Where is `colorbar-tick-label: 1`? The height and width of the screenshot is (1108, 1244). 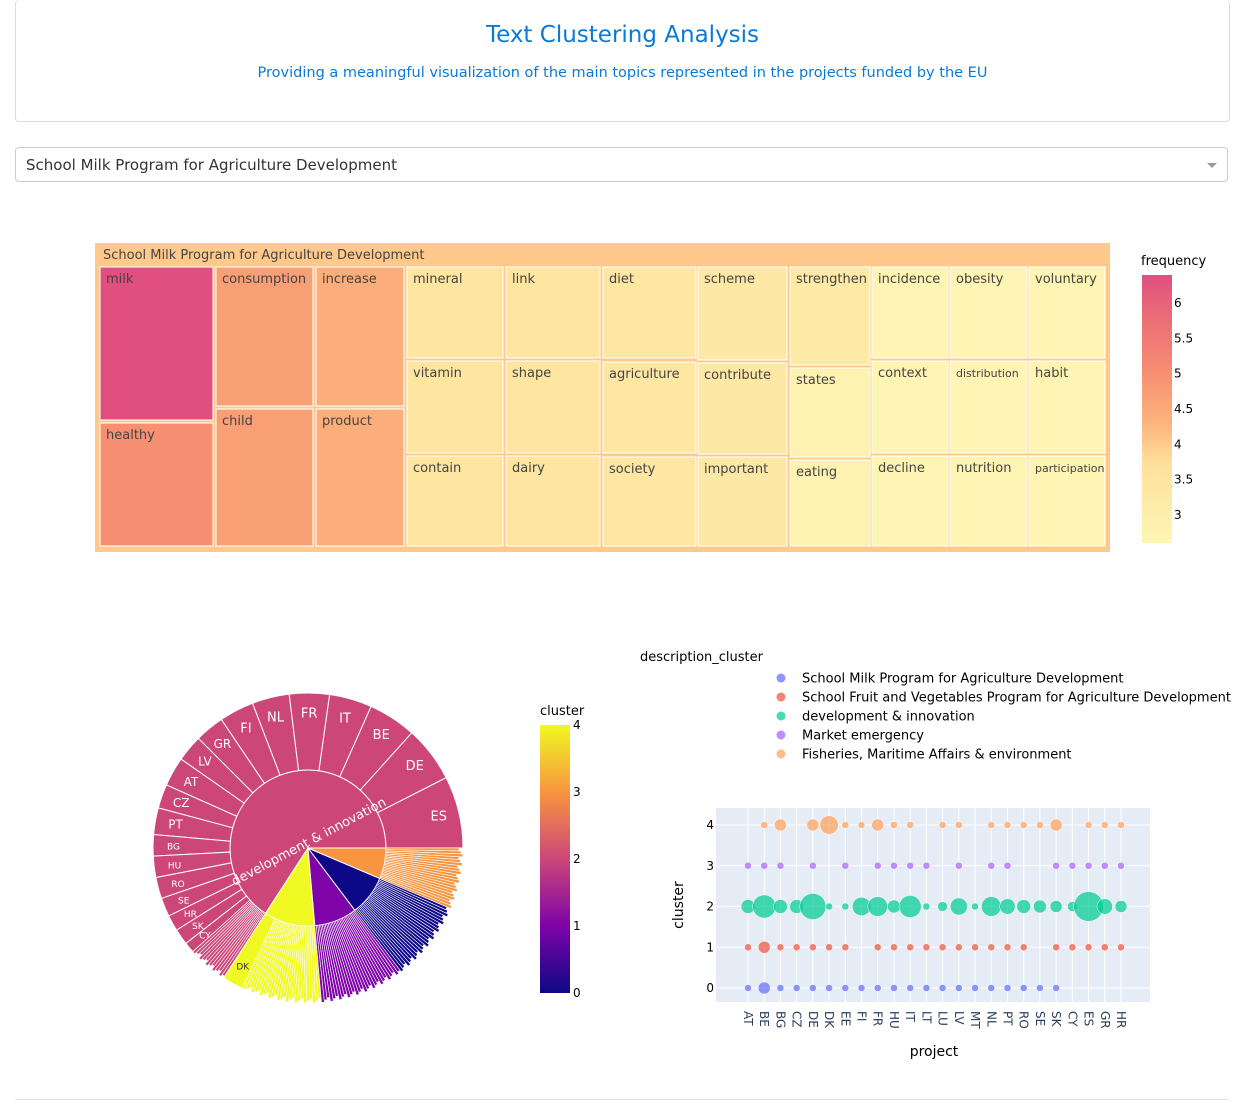 colorbar-tick-label: 1 is located at coordinates (577, 926).